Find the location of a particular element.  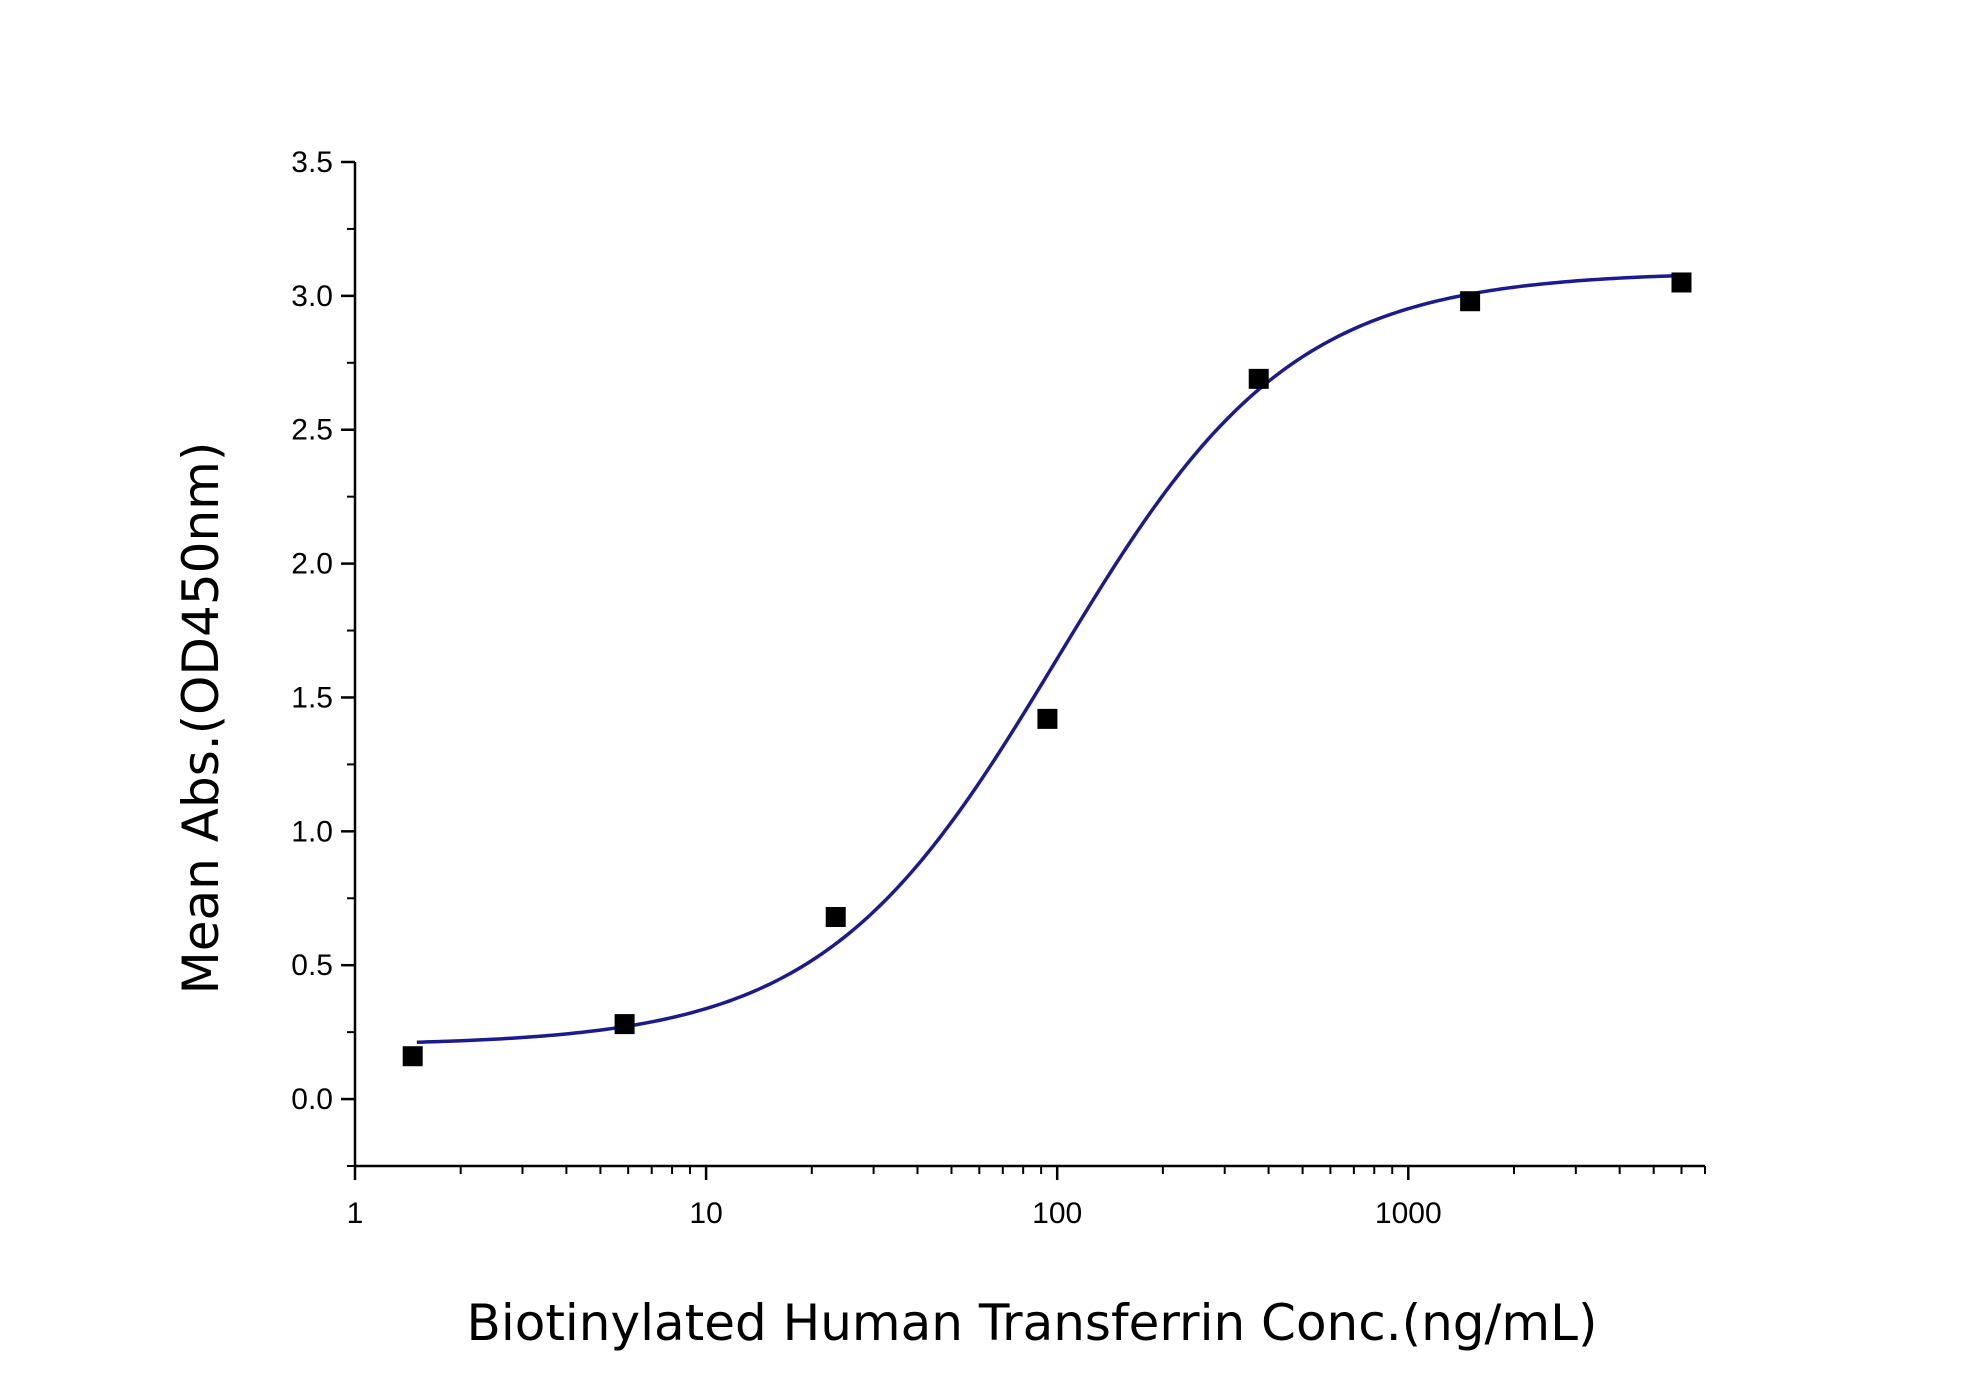

y-tick-label: 1.5 is located at coordinates (312, 697).